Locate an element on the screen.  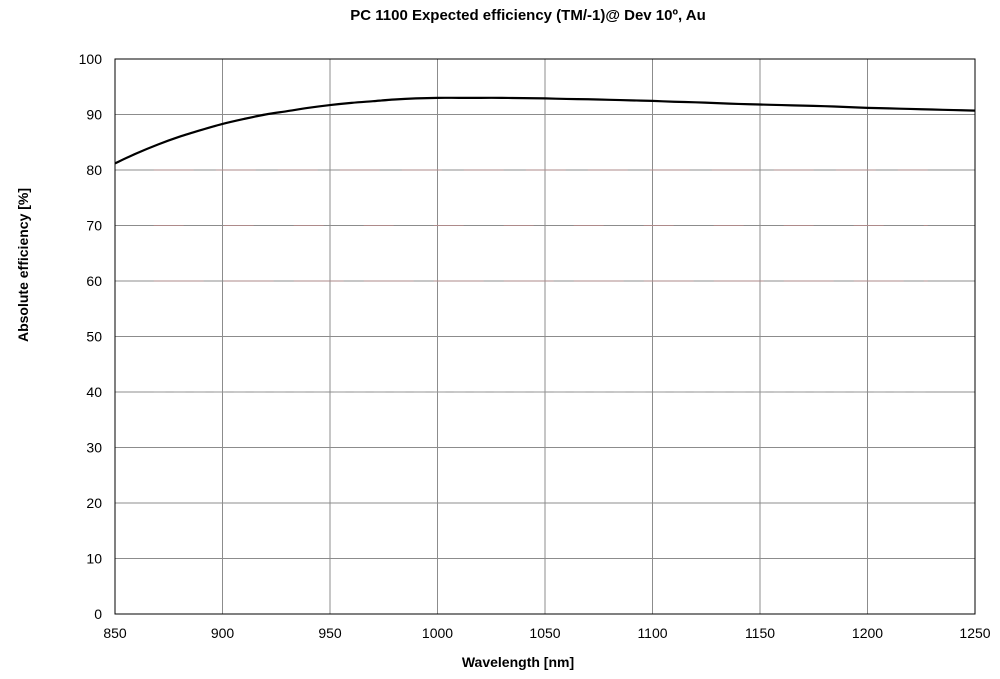
series-layer is located at coordinates (545, 130).